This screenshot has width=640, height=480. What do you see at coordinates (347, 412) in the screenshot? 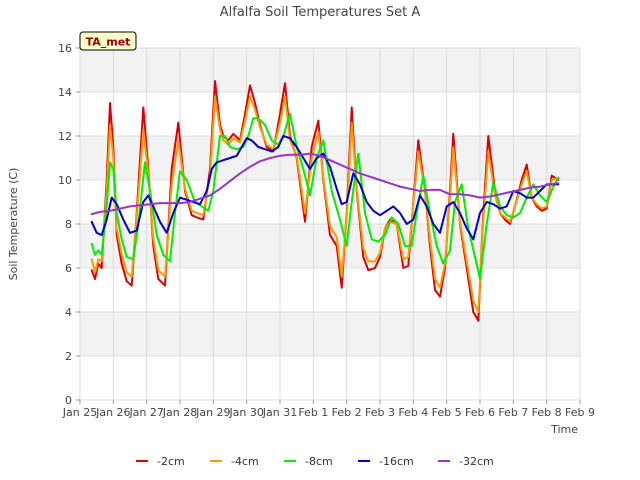
I see `x-tick-label: Feb 2` at bounding box center [347, 412].